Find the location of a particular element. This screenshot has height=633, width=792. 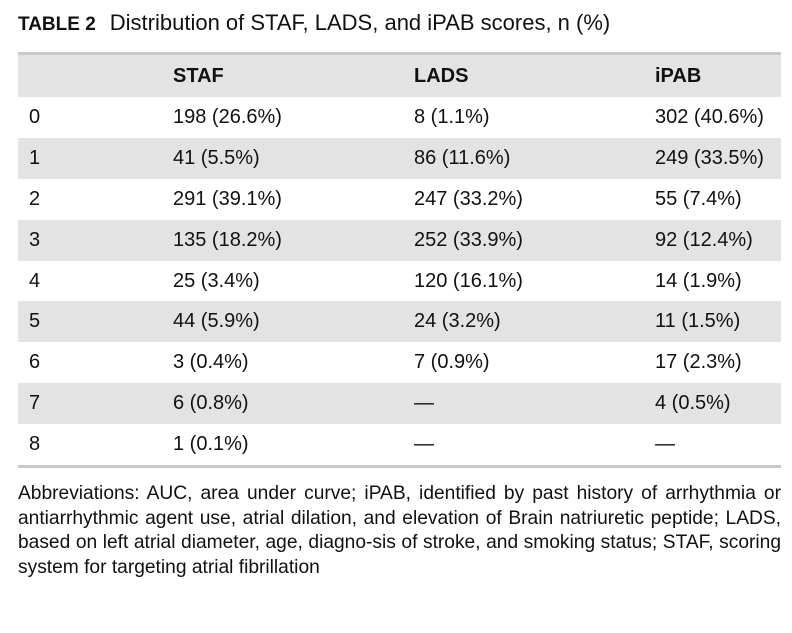

staf-cell: 3 (0.4%) is located at coordinates (211, 362).